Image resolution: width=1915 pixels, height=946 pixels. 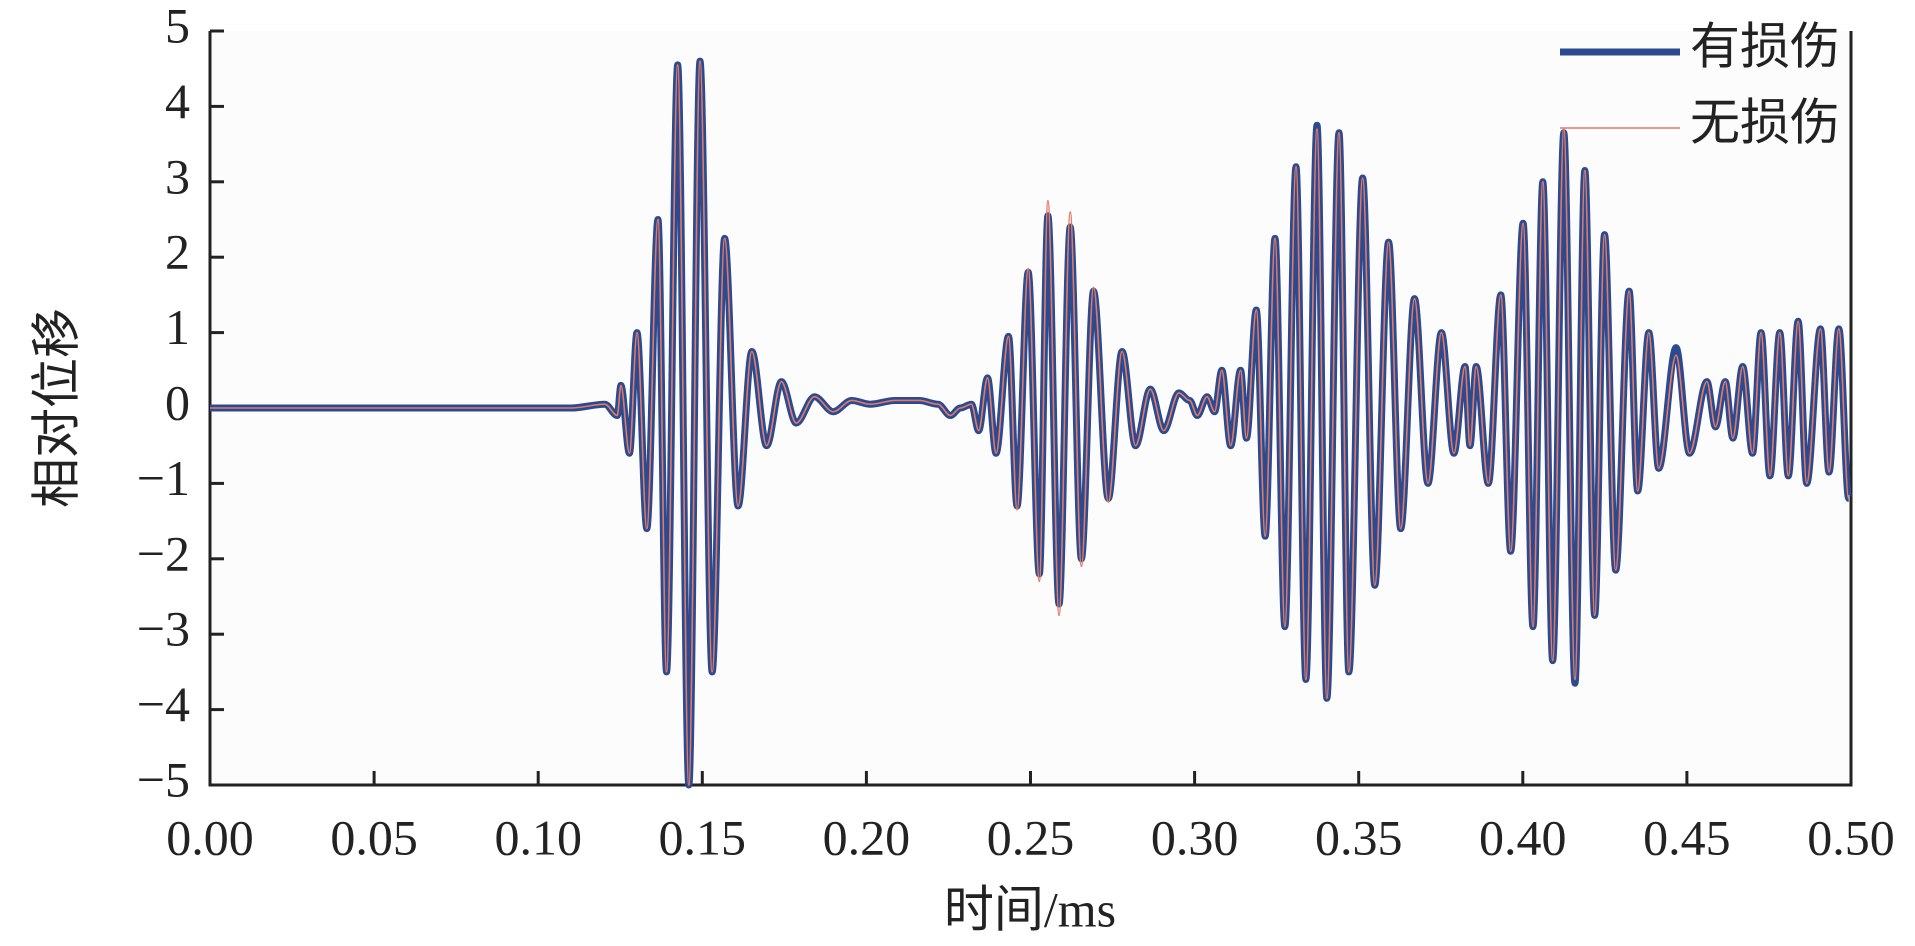 What do you see at coordinates (1687, 837) in the screenshot?
I see `x-tick-label: 0.45` at bounding box center [1687, 837].